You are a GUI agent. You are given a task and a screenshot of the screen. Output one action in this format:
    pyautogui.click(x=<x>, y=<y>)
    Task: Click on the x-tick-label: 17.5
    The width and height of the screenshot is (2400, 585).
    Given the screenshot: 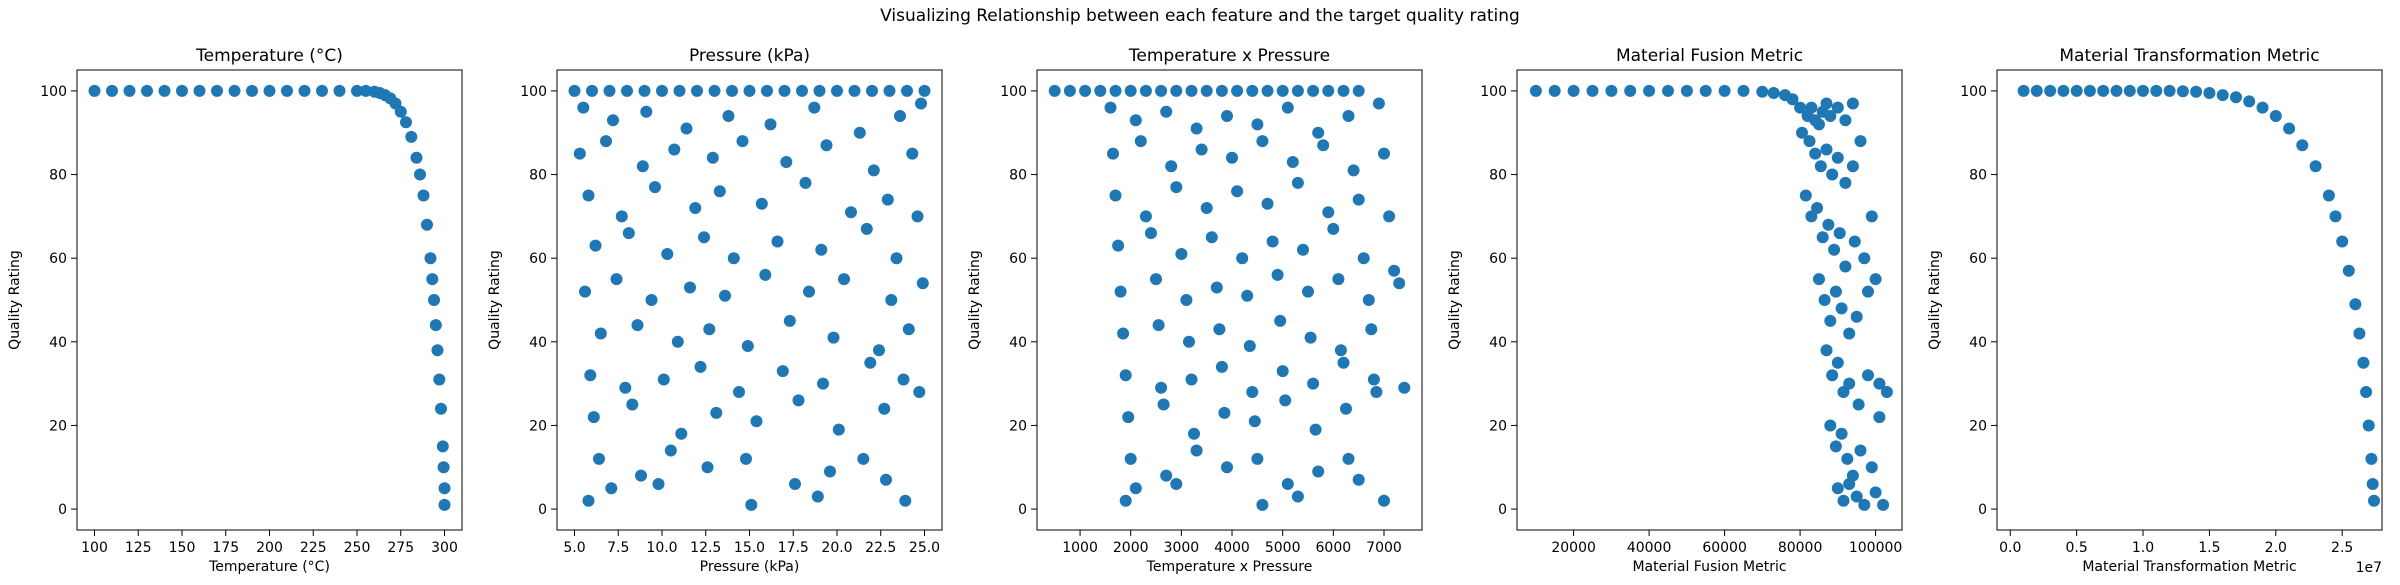 What is the action you would take?
    pyautogui.click(x=793, y=548)
    